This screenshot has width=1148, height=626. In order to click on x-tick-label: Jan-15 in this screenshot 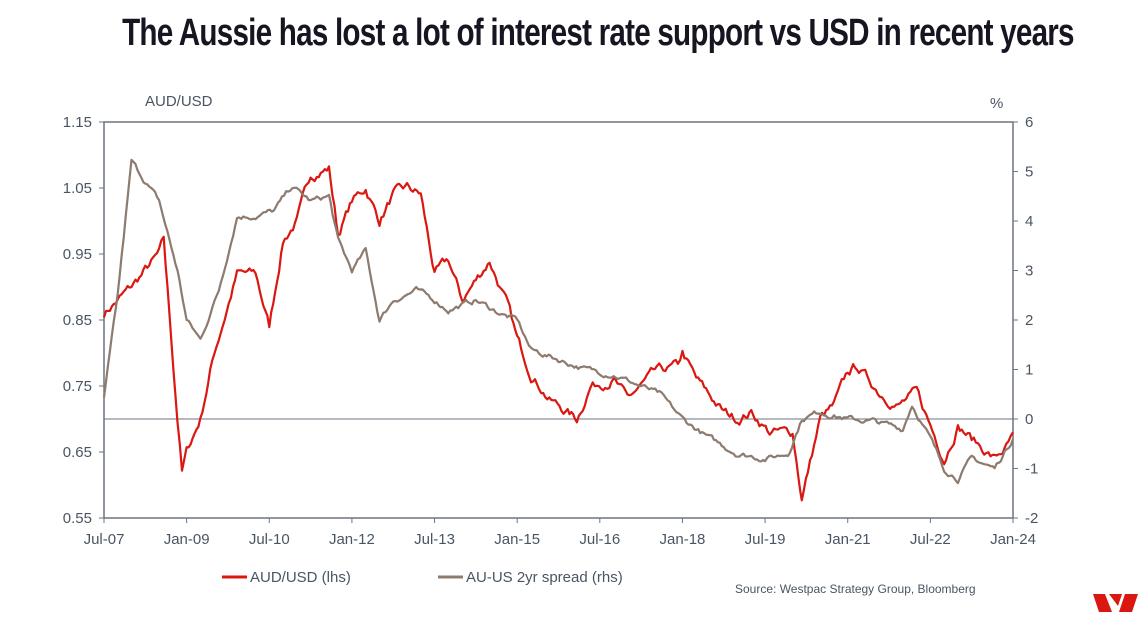, I will do `click(517, 539)`.